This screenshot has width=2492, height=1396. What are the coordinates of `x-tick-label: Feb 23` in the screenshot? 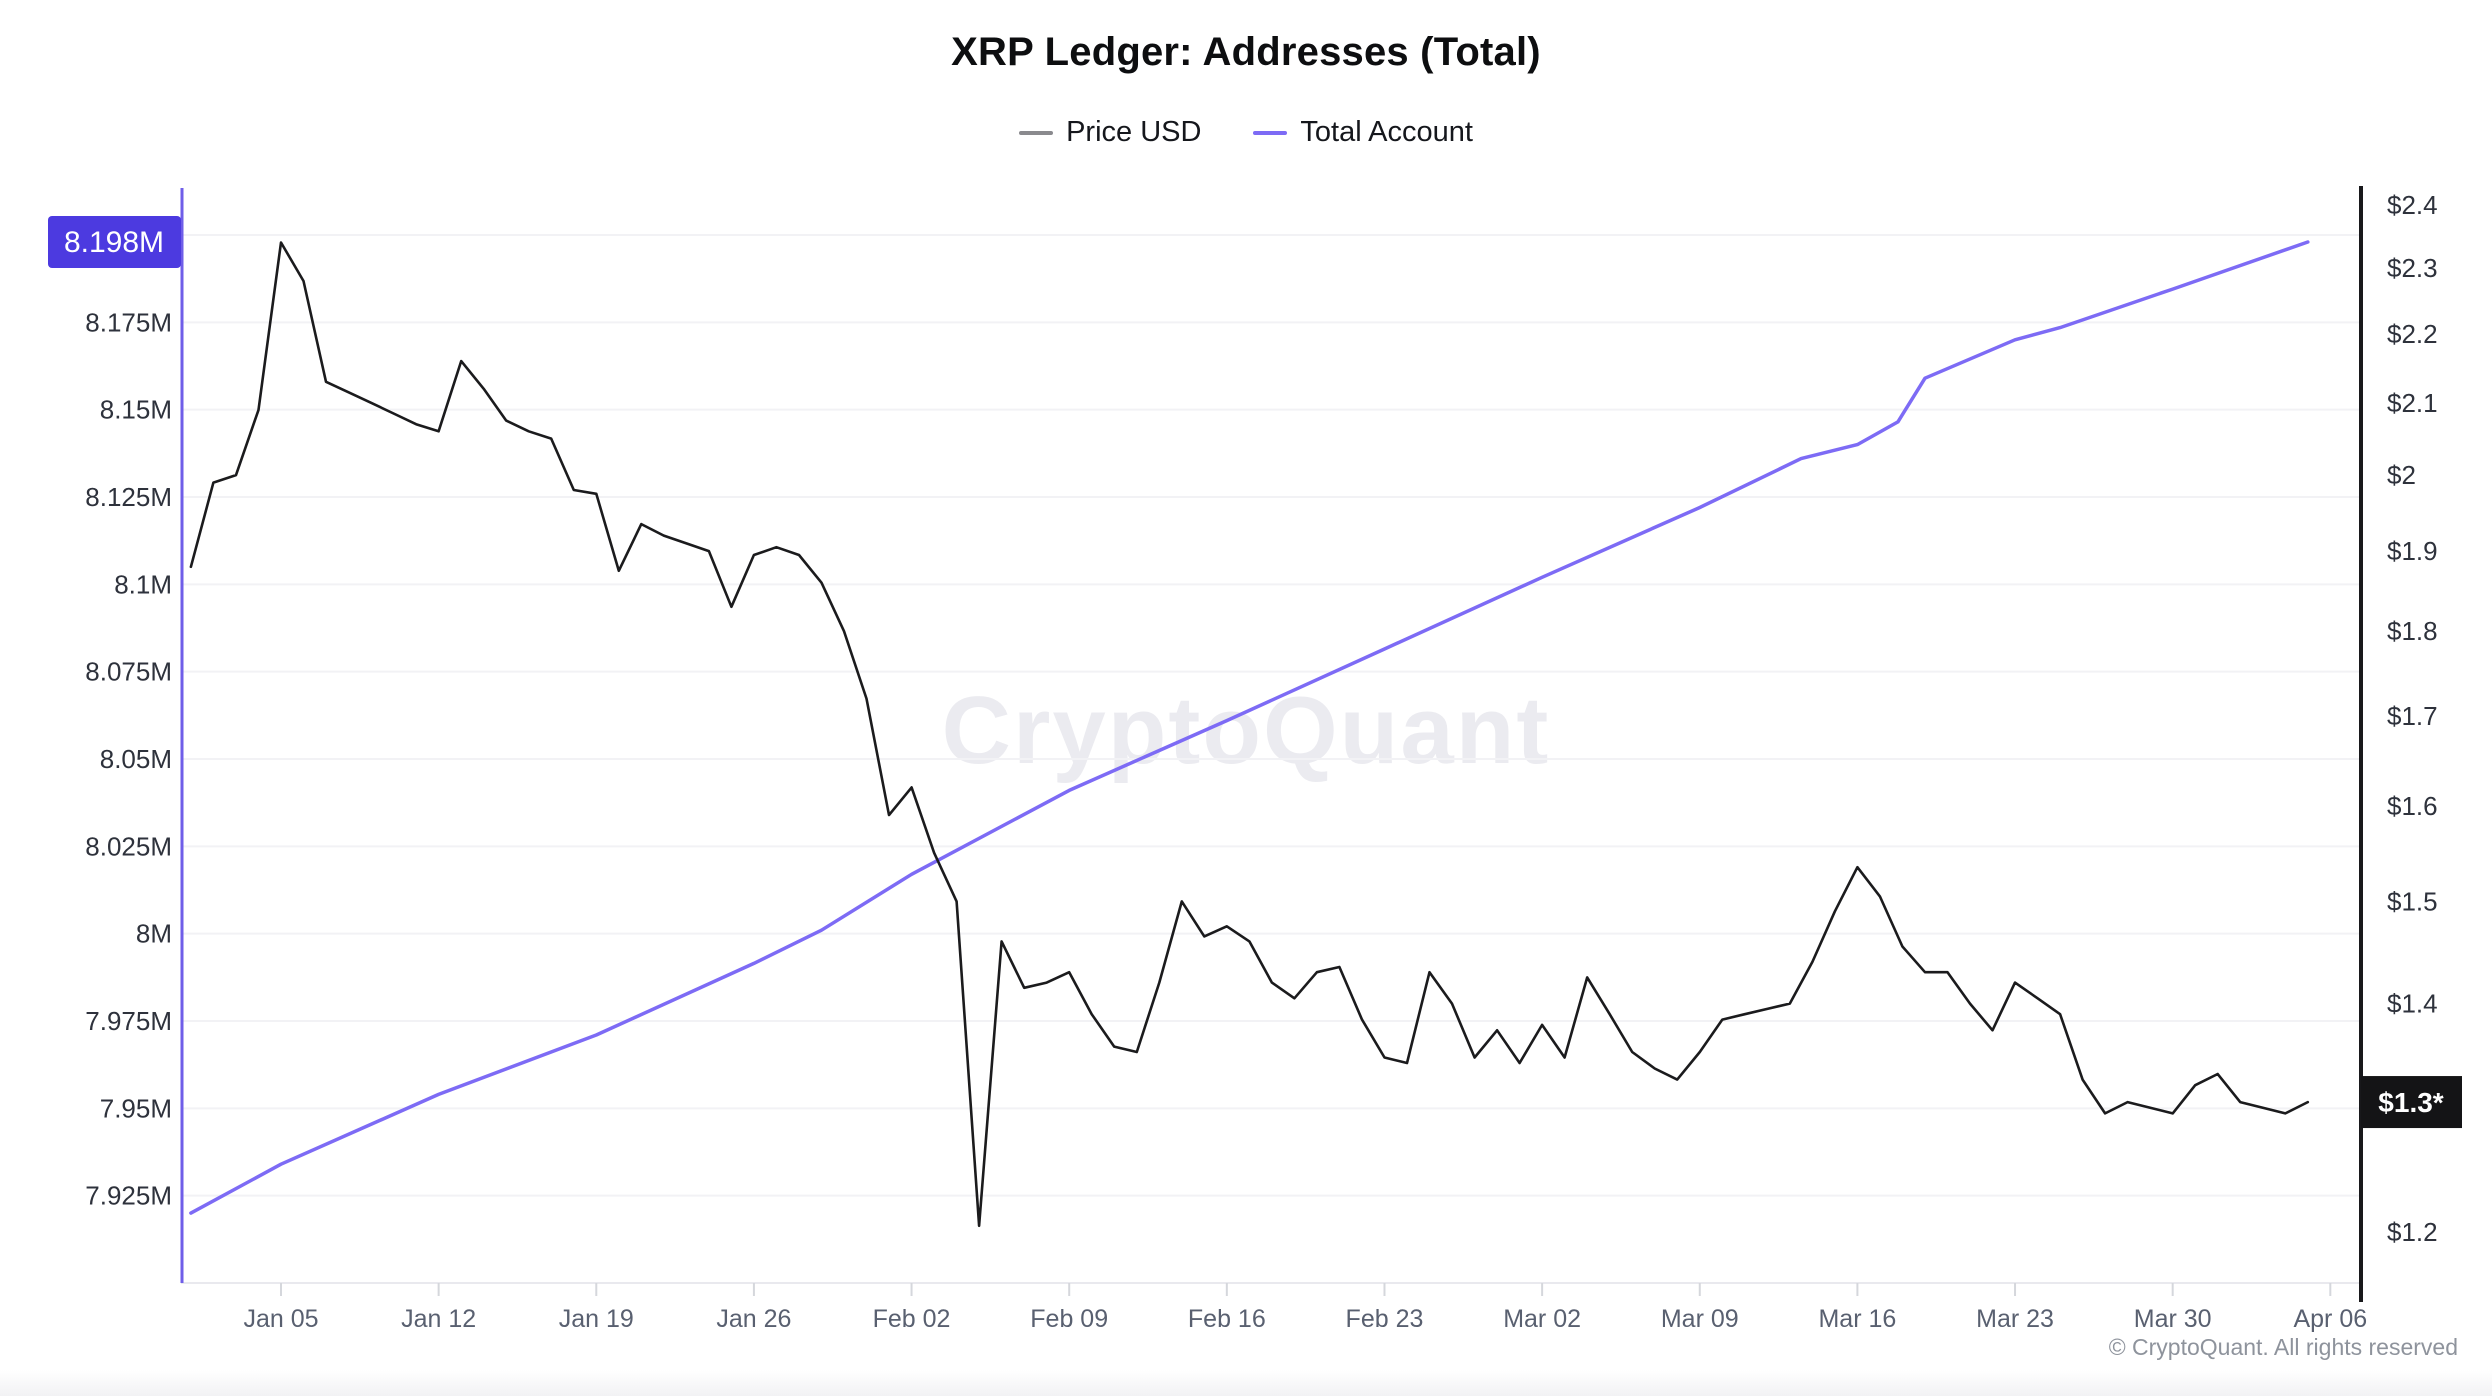 It's located at (1385, 1319).